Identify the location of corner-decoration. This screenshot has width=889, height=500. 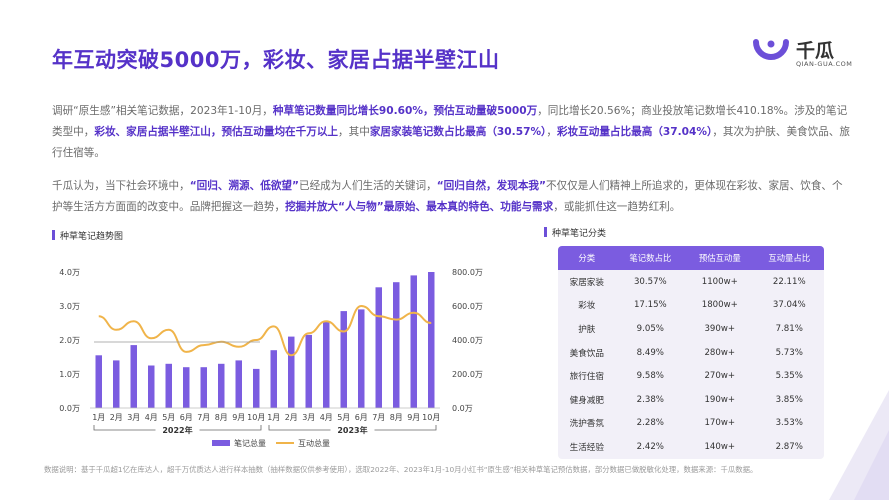
(859, 445).